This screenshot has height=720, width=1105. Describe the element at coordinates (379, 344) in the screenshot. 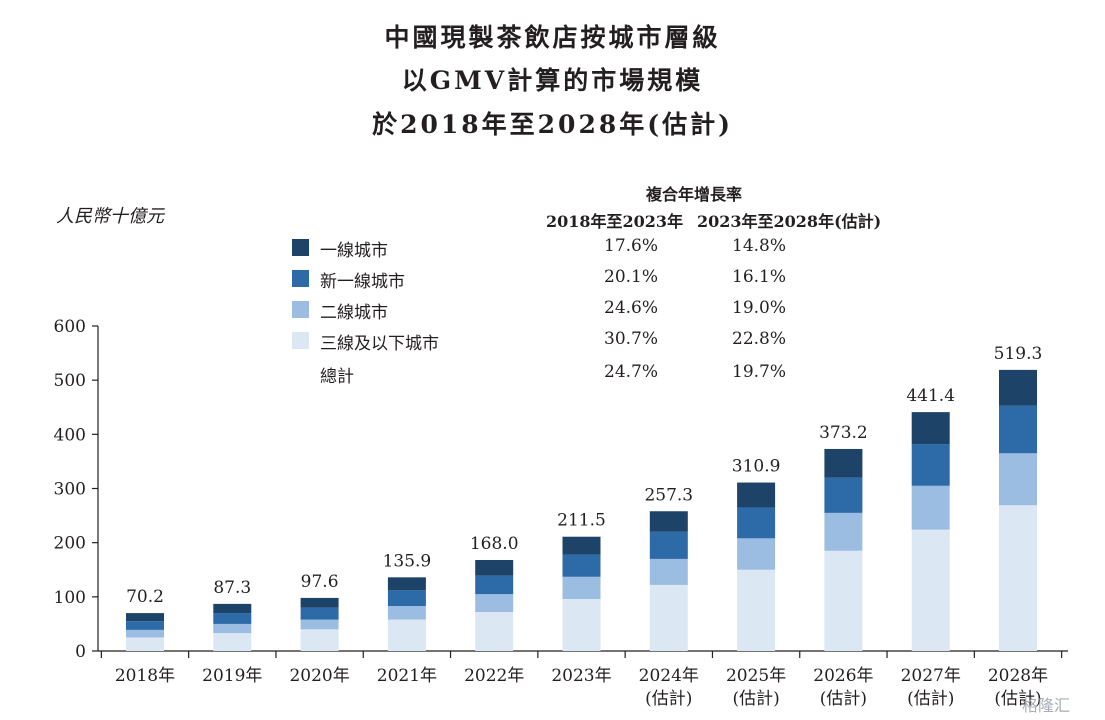

I see `legend-label-tier3-below: 三線及以下城市` at that location.